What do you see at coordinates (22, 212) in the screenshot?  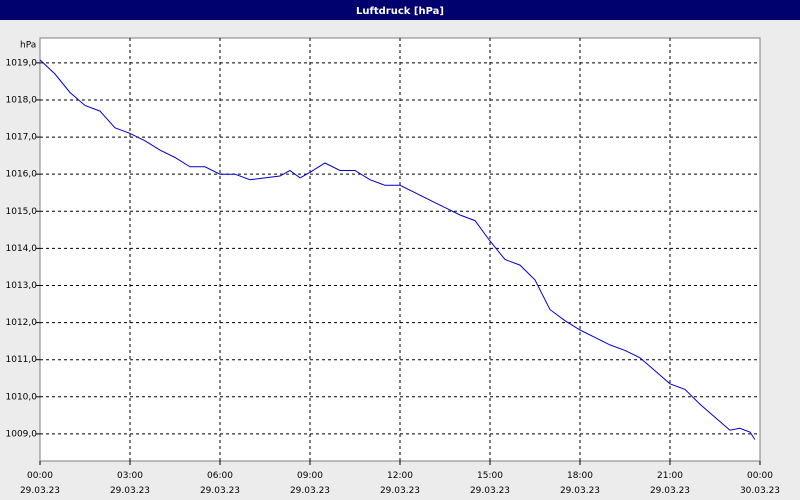 I see `y-tick-label: 1015,0` at bounding box center [22, 212].